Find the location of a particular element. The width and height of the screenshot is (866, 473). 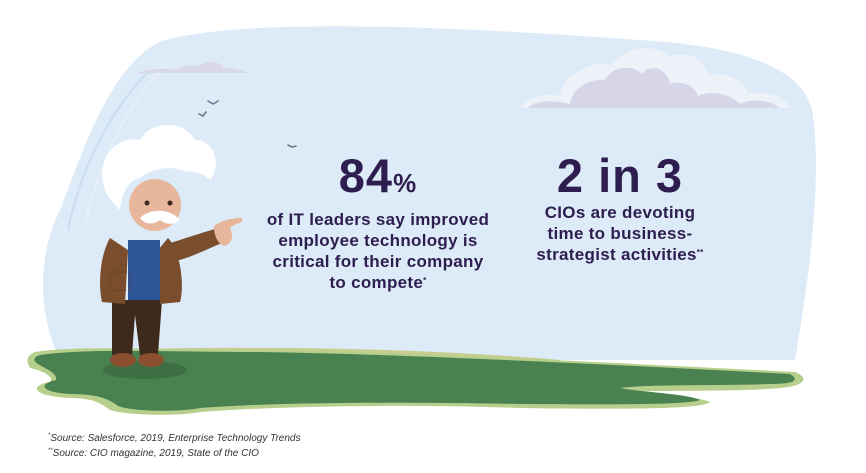

footnote-marker: * is located at coordinates (425, 280).